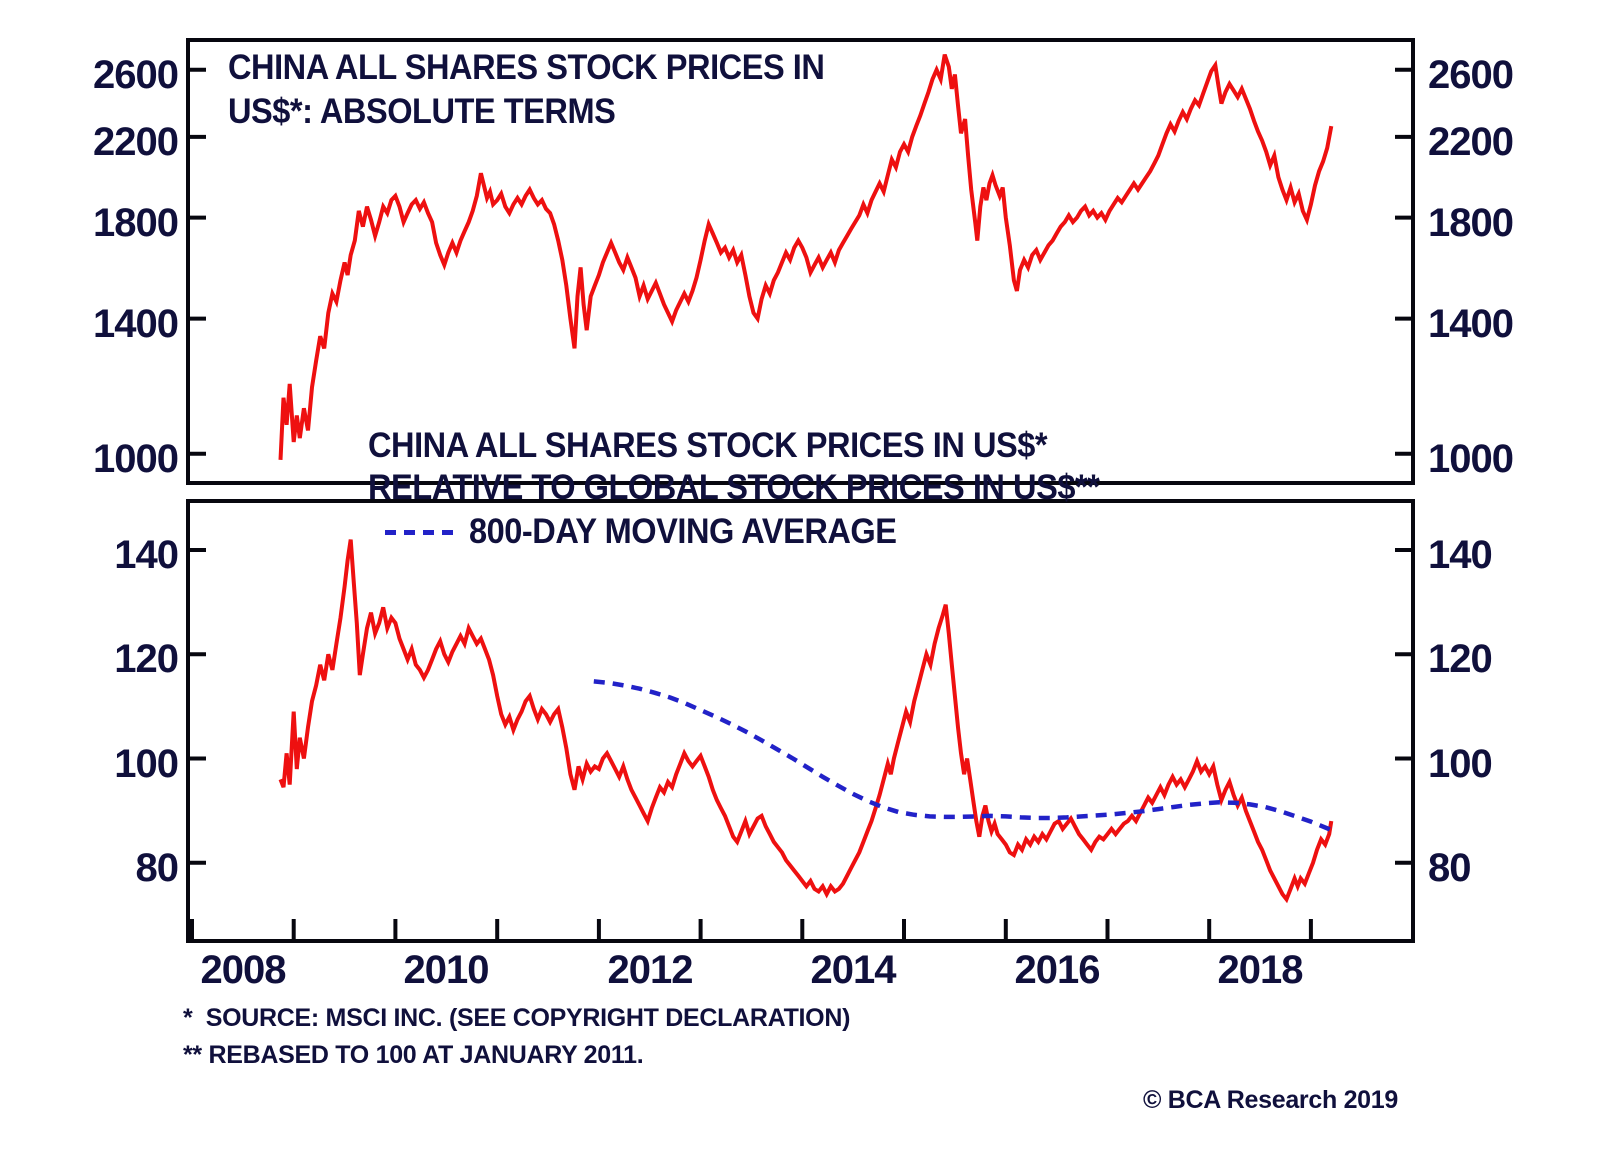 Image resolution: width=1600 pixels, height=1152 pixels. What do you see at coordinates (243, 970) in the screenshot?
I see `x-axis-year-label: 2008` at bounding box center [243, 970].